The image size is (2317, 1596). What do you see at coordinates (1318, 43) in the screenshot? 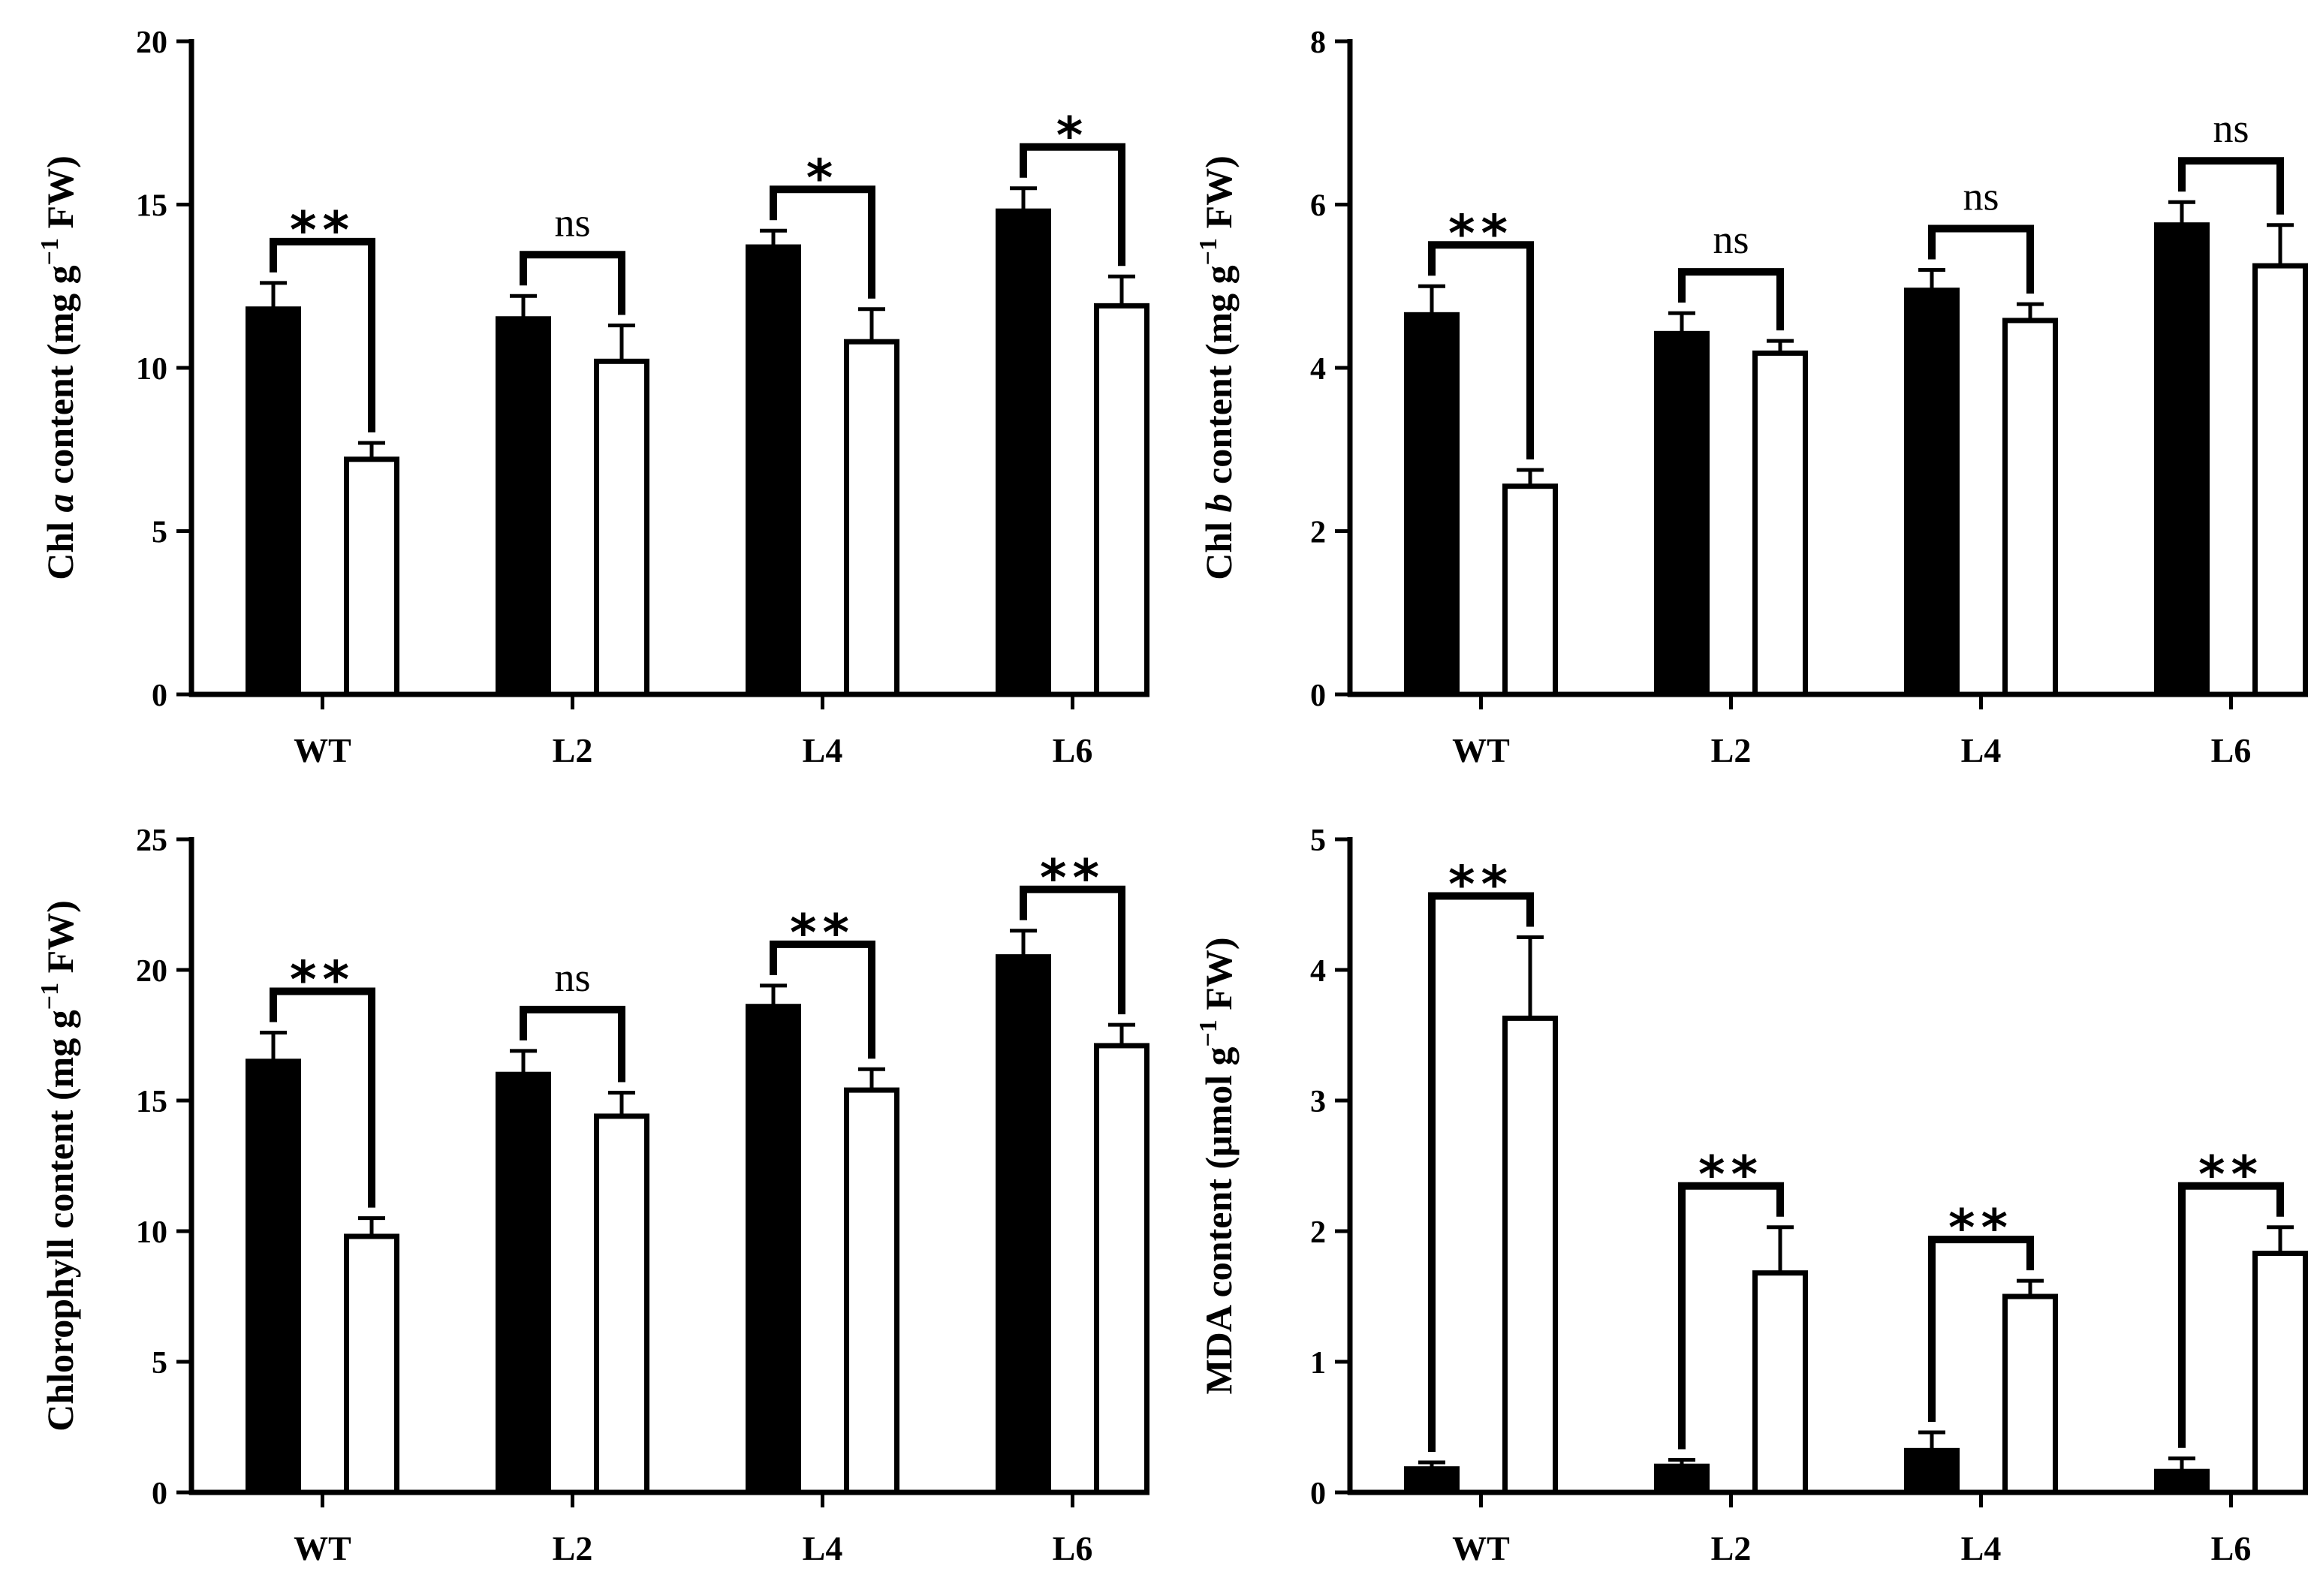
I see `y-tick-label: 8` at bounding box center [1318, 43].